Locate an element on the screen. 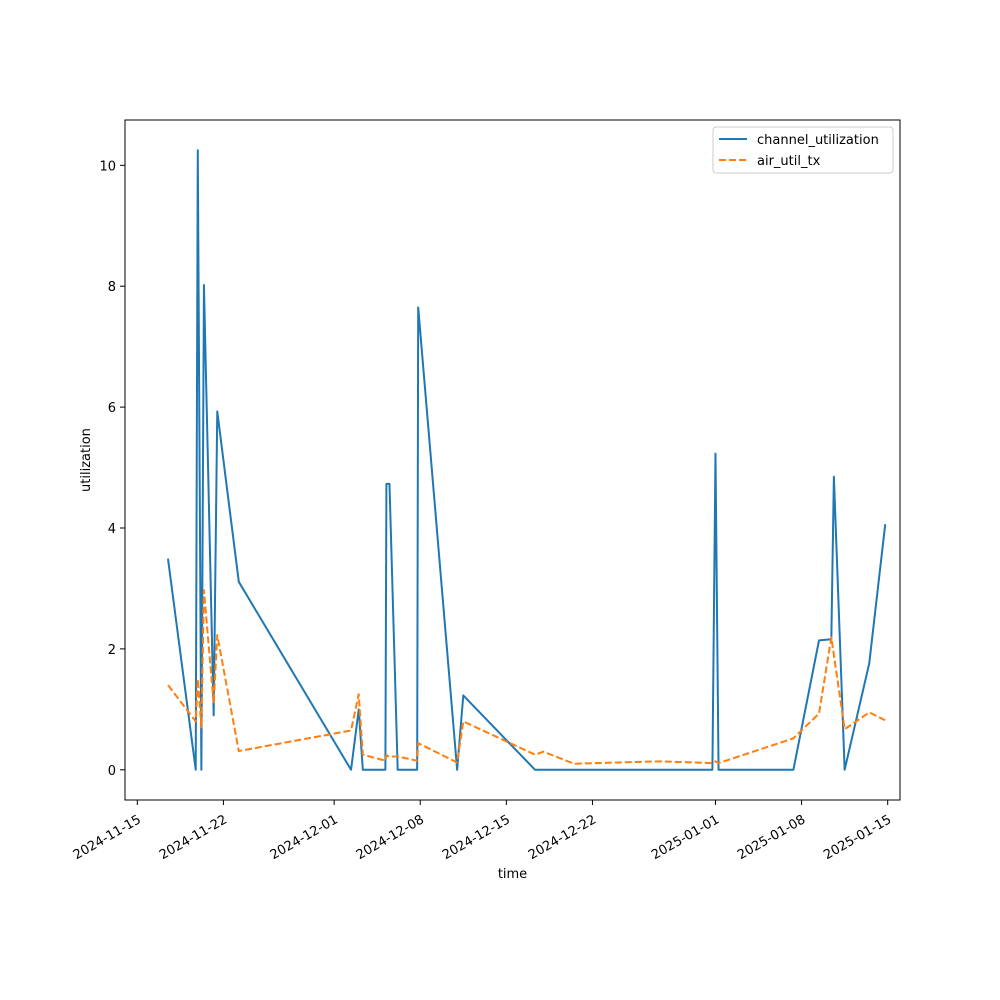 This screenshot has width=1000, height=1000. y-tick-label: 2 is located at coordinates (112, 650).